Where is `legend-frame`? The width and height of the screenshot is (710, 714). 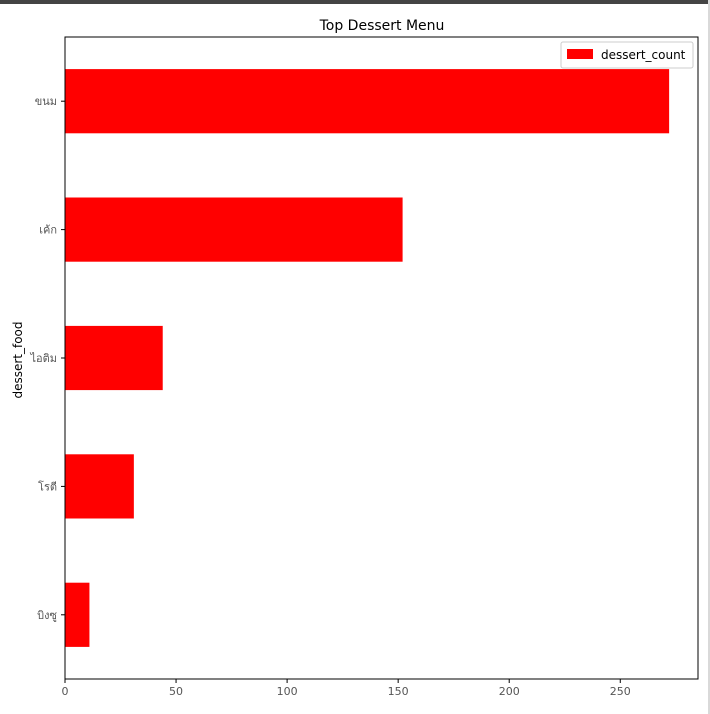
legend-frame is located at coordinates (627, 55).